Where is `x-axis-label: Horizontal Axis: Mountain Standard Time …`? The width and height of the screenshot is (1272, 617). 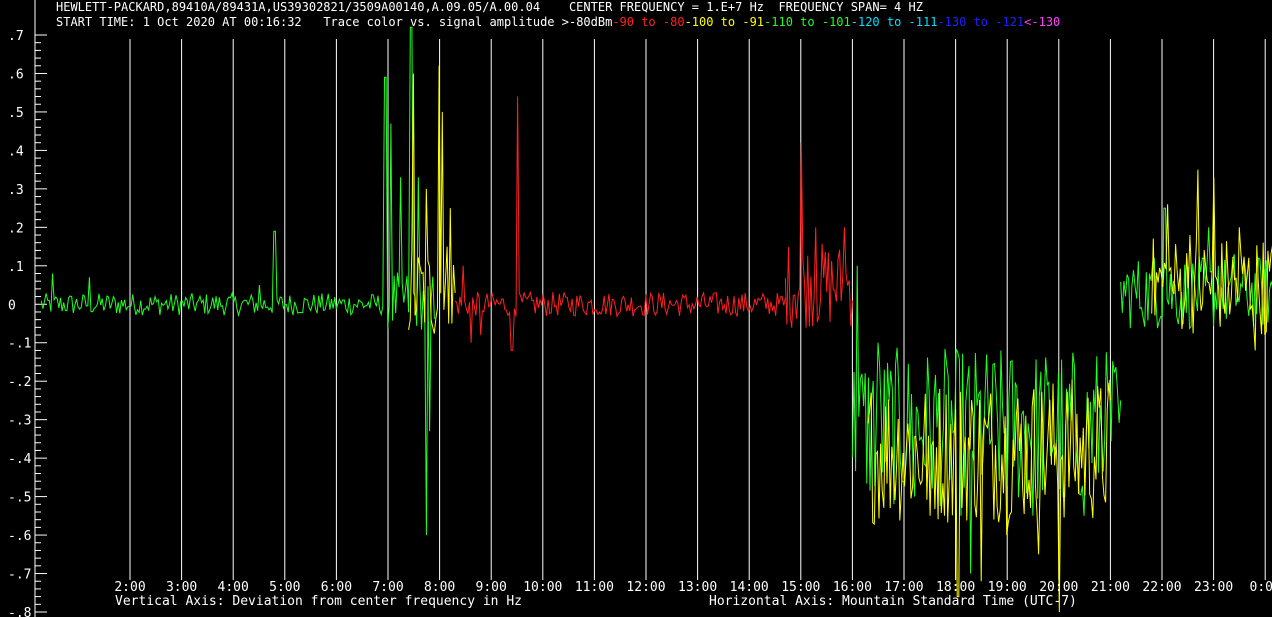
x-axis-label: Horizontal Axis: Mountain Standard Time … is located at coordinates (893, 601).